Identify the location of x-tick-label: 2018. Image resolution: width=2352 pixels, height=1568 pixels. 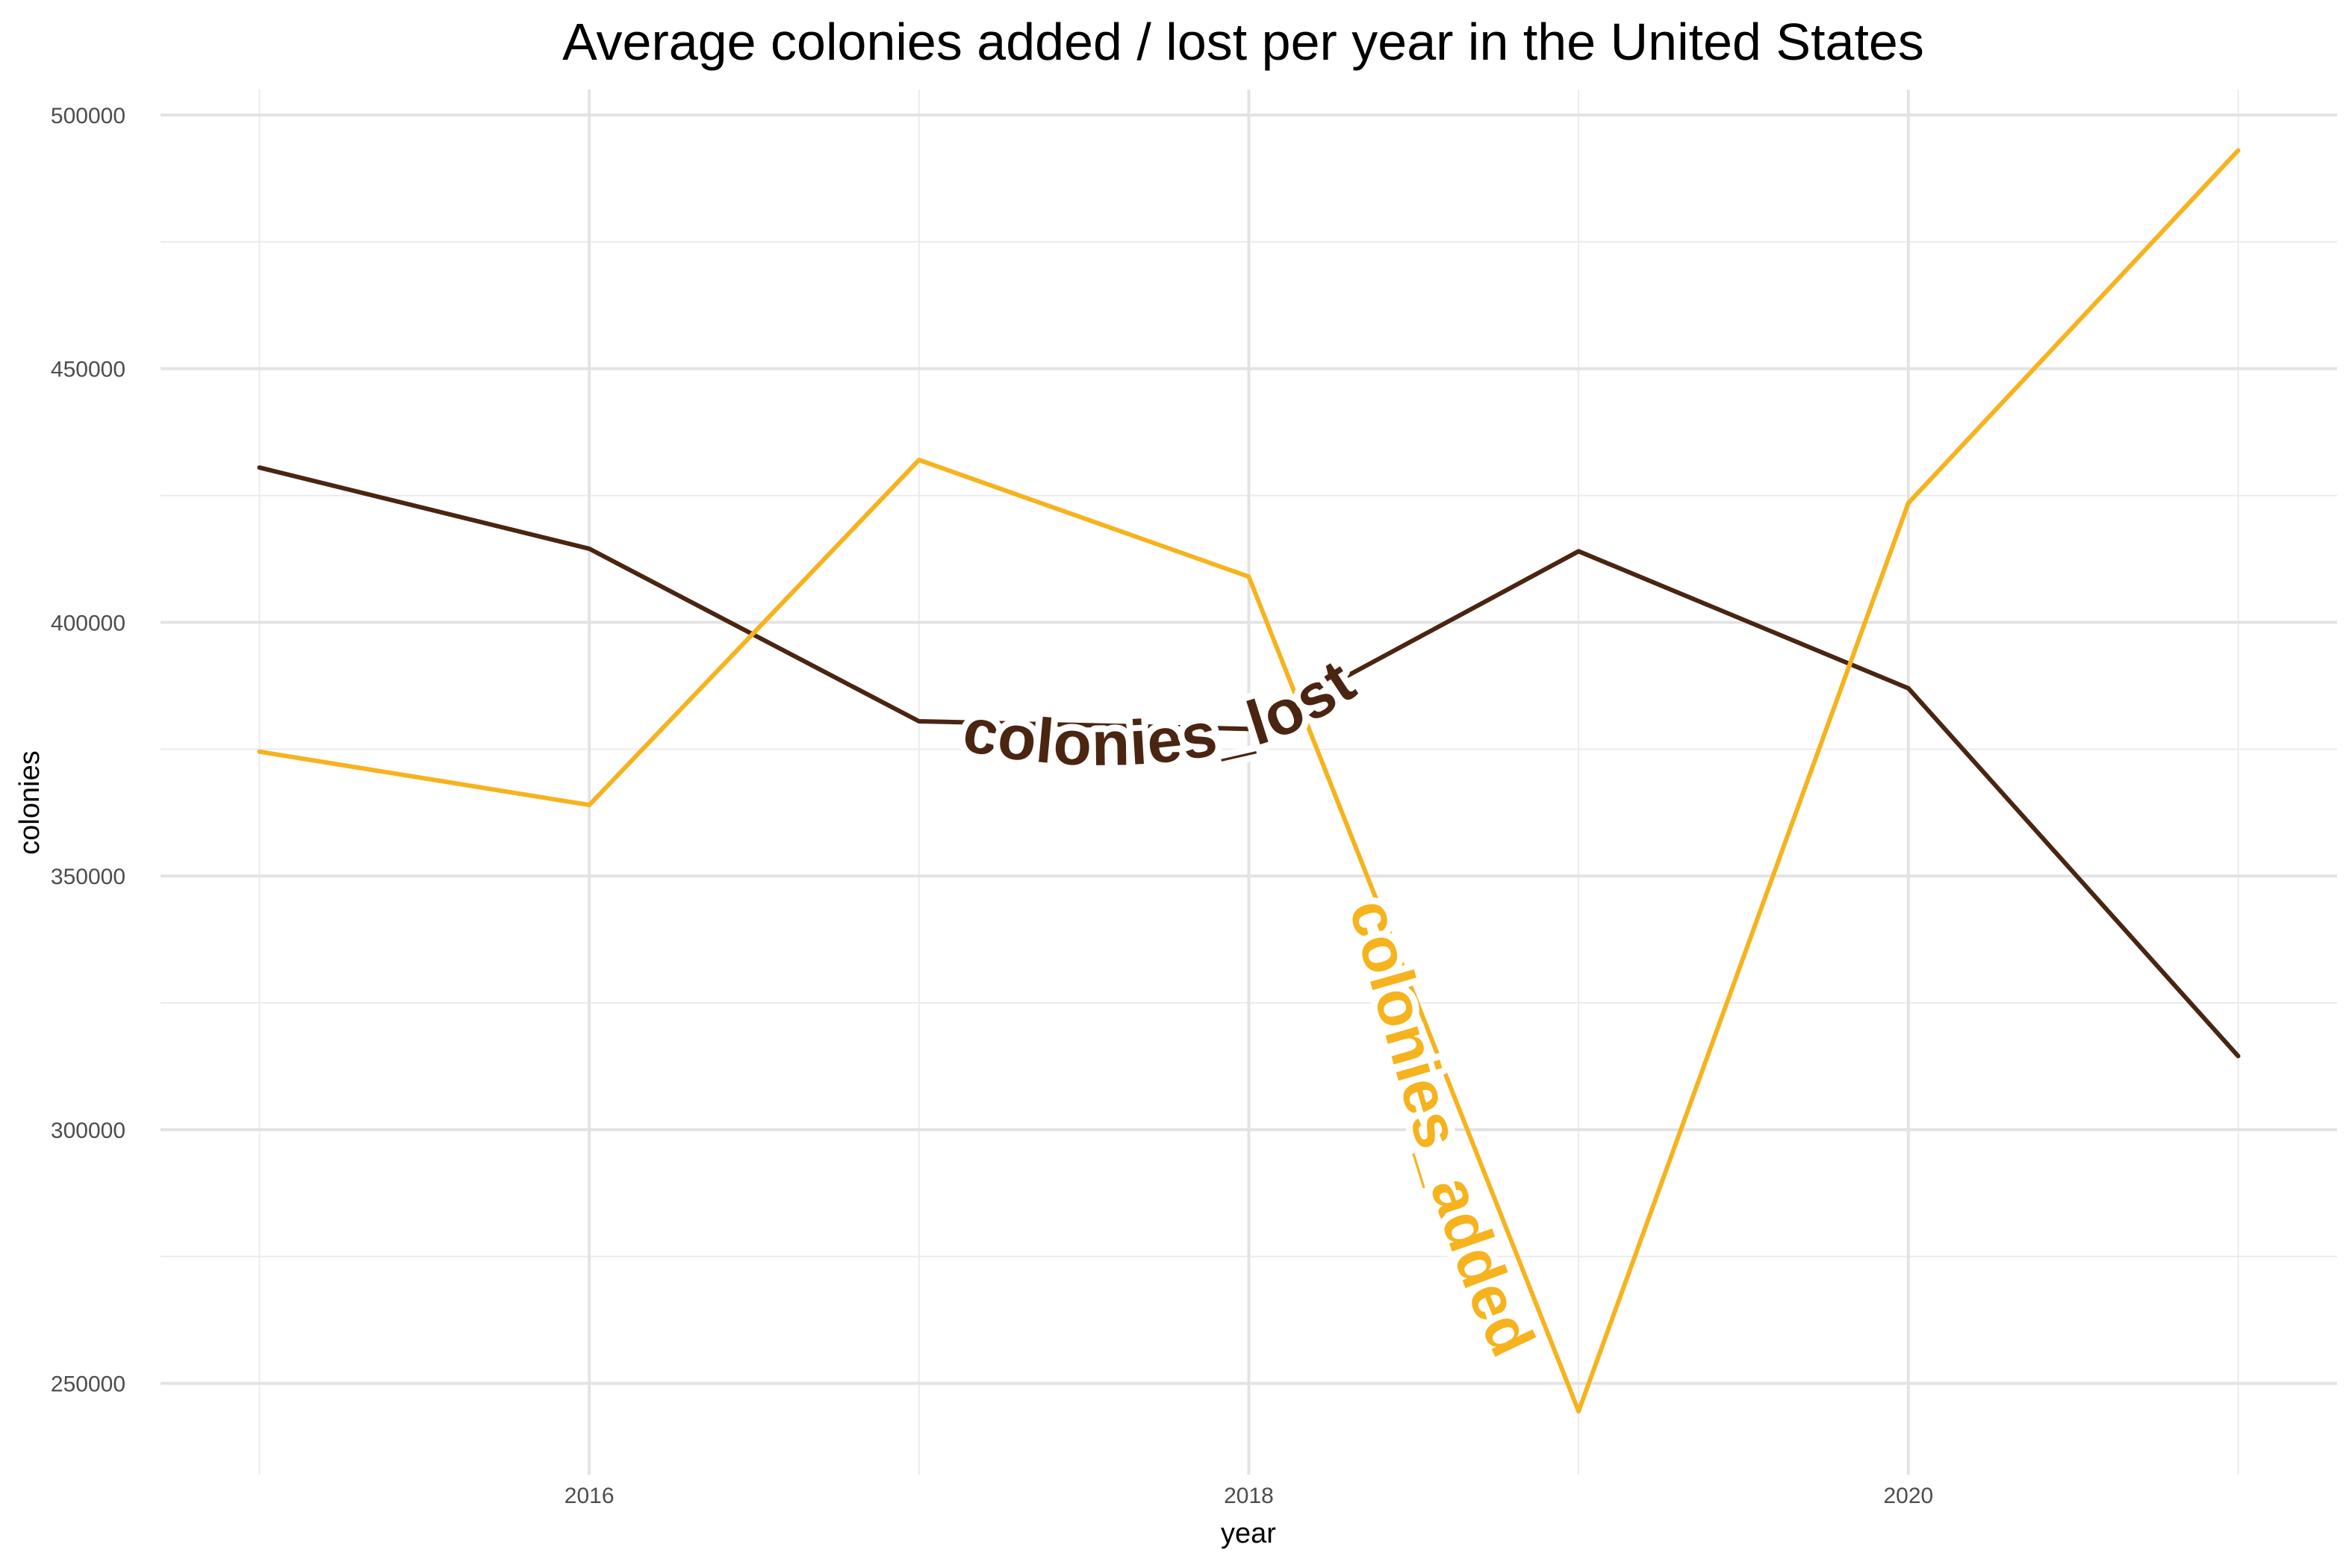
(1249, 1496).